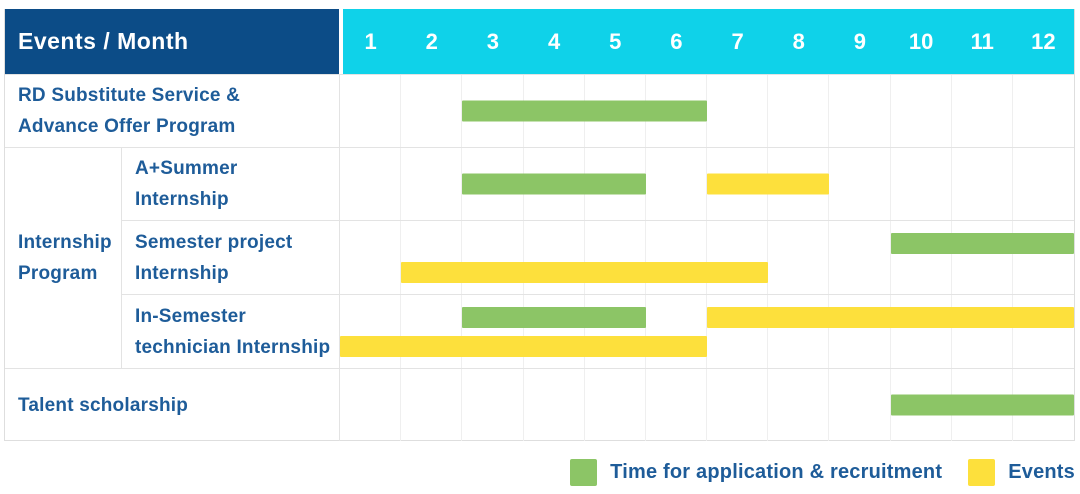 The width and height of the screenshot is (1080, 494). I want to click on timeline-semester-project-internship, so click(706, 257).